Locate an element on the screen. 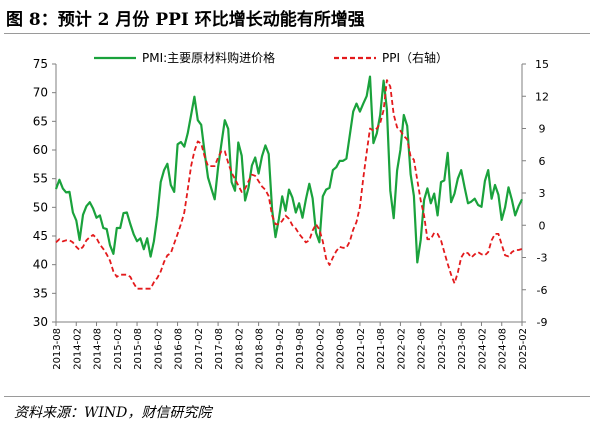  x-tick-label: 2018-02 is located at coordinates (239, 349).